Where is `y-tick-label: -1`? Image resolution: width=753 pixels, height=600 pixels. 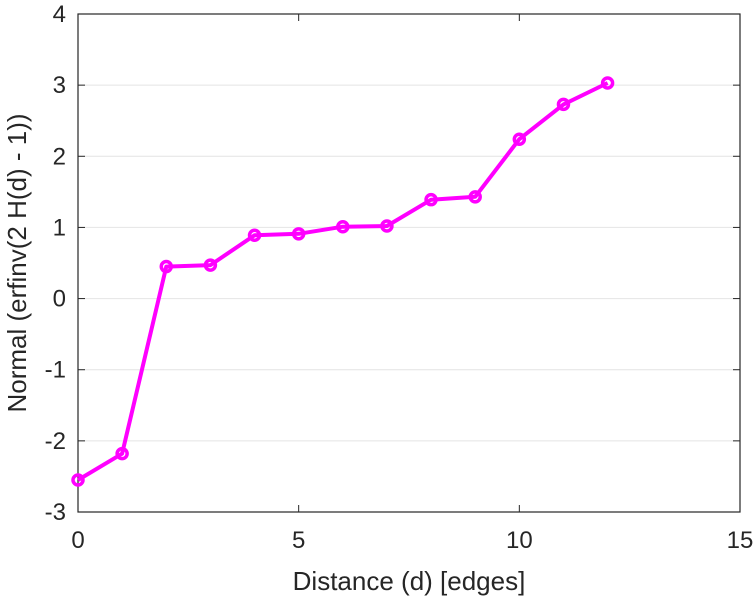 y-tick-label: -1 is located at coordinates (55, 370).